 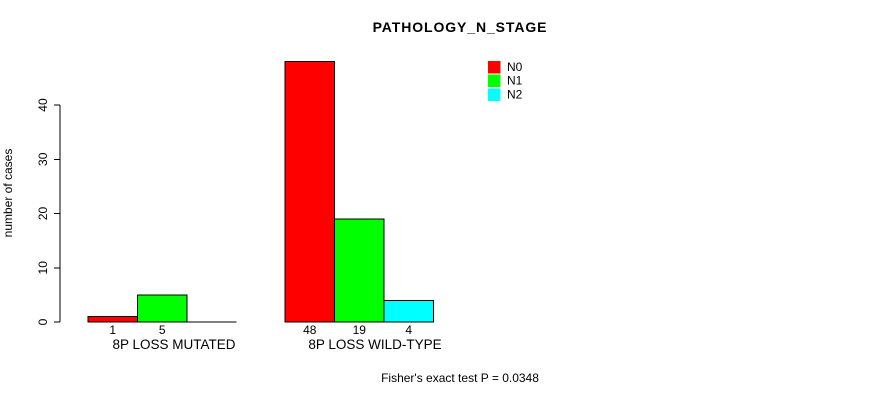 What do you see at coordinates (112, 330) in the screenshot?
I see `bar-value-label: 1` at bounding box center [112, 330].